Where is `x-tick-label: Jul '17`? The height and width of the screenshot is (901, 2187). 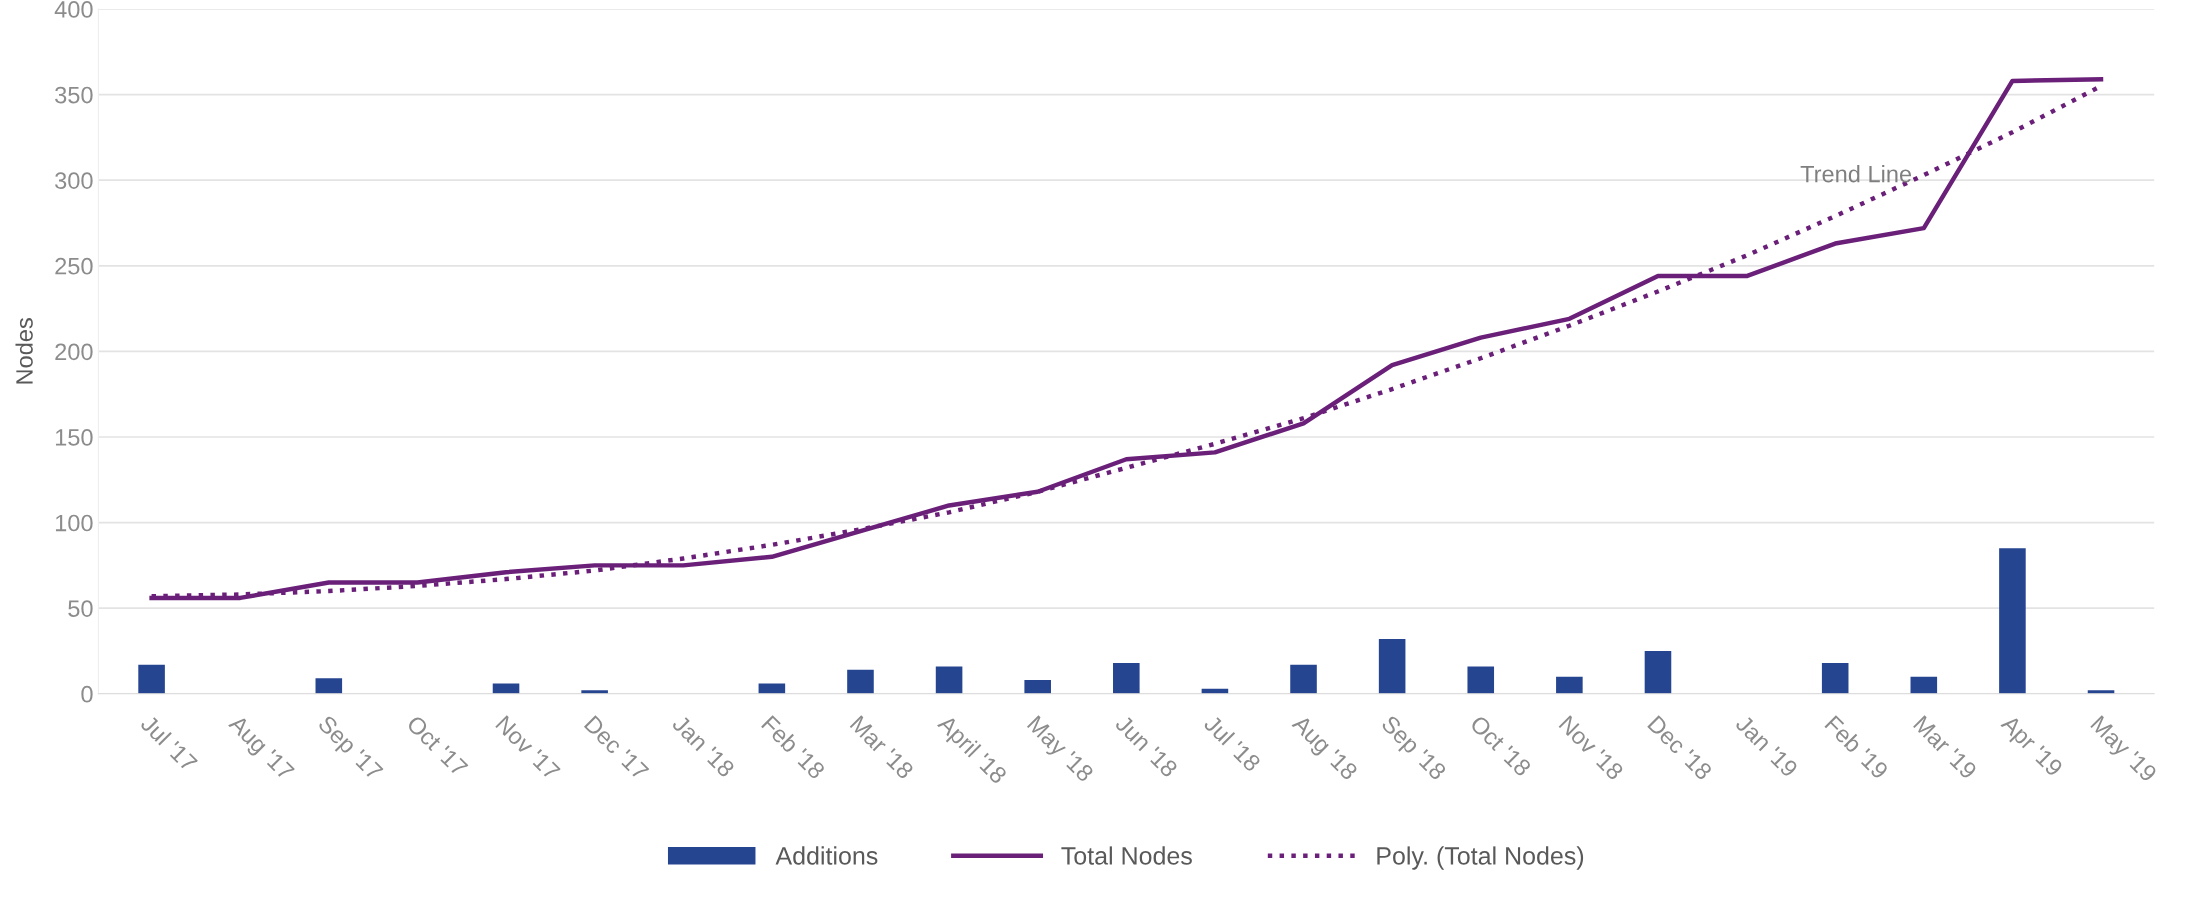
x-tick-label: Jul '17 is located at coordinates (169, 743).